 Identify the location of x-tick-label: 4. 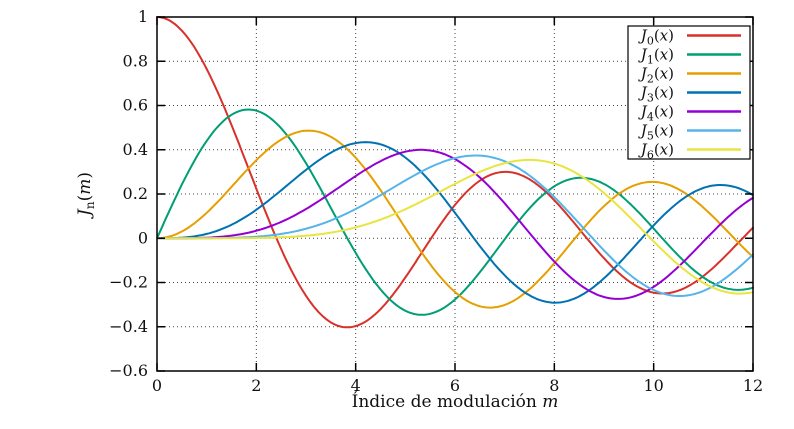
(356, 385).